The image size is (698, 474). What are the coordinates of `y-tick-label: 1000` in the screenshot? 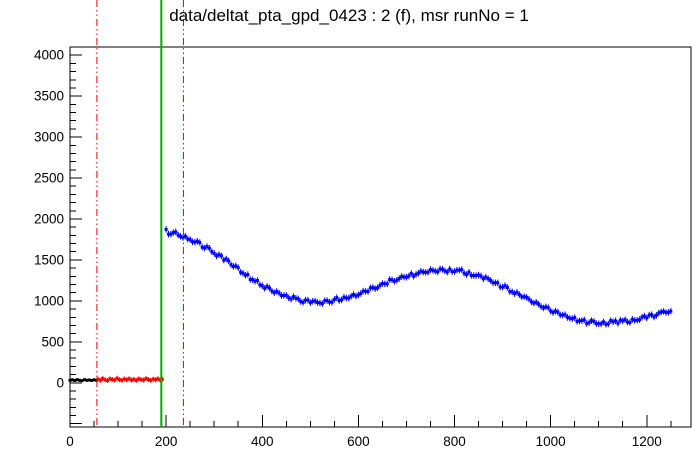 It's located at (49, 300).